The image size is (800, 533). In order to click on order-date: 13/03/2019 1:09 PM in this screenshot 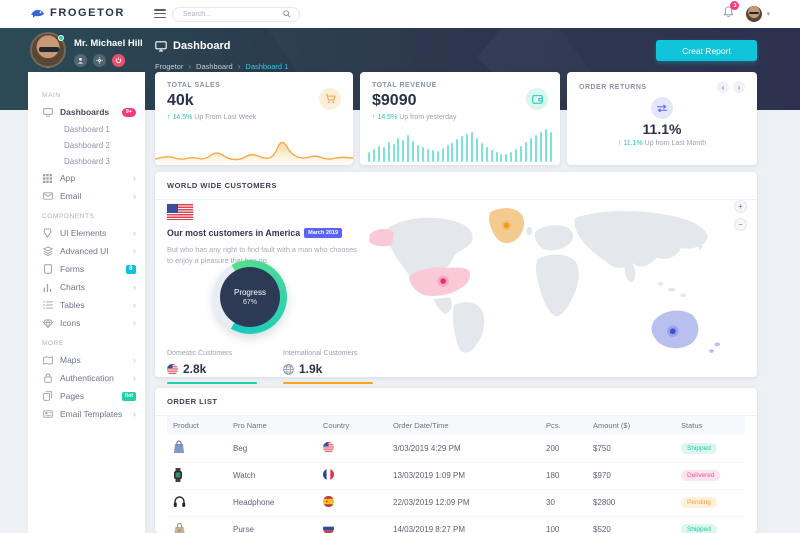, I will do `click(467, 476)`.